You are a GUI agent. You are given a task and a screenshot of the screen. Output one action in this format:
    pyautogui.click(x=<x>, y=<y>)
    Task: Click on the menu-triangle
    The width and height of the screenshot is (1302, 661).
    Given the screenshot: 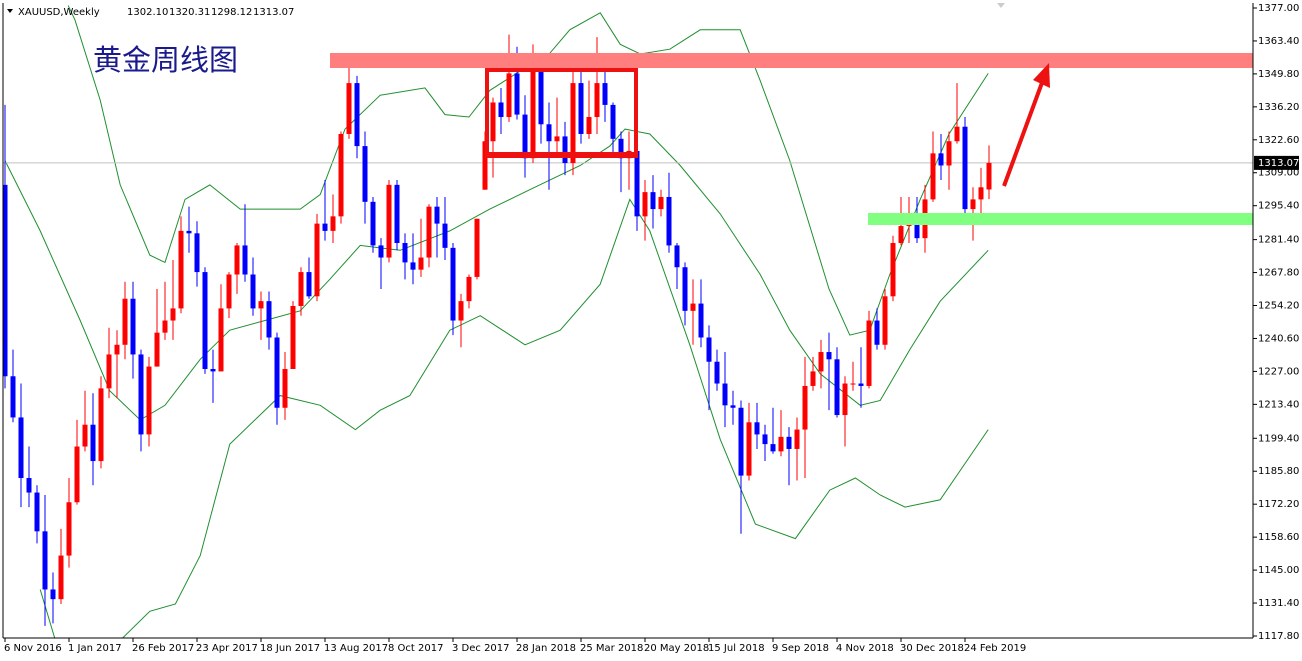 What is the action you would take?
    pyautogui.click(x=10, y=11)
    